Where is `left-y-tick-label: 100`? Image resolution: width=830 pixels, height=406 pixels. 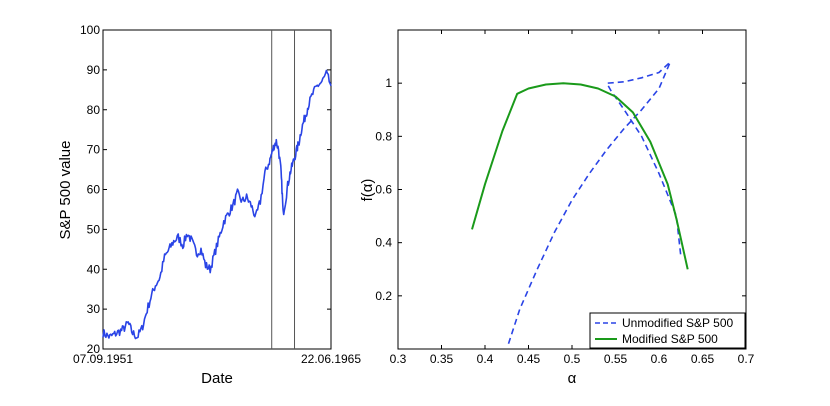 left-y-tick-label: 100 is located at coordinates (90, 30).